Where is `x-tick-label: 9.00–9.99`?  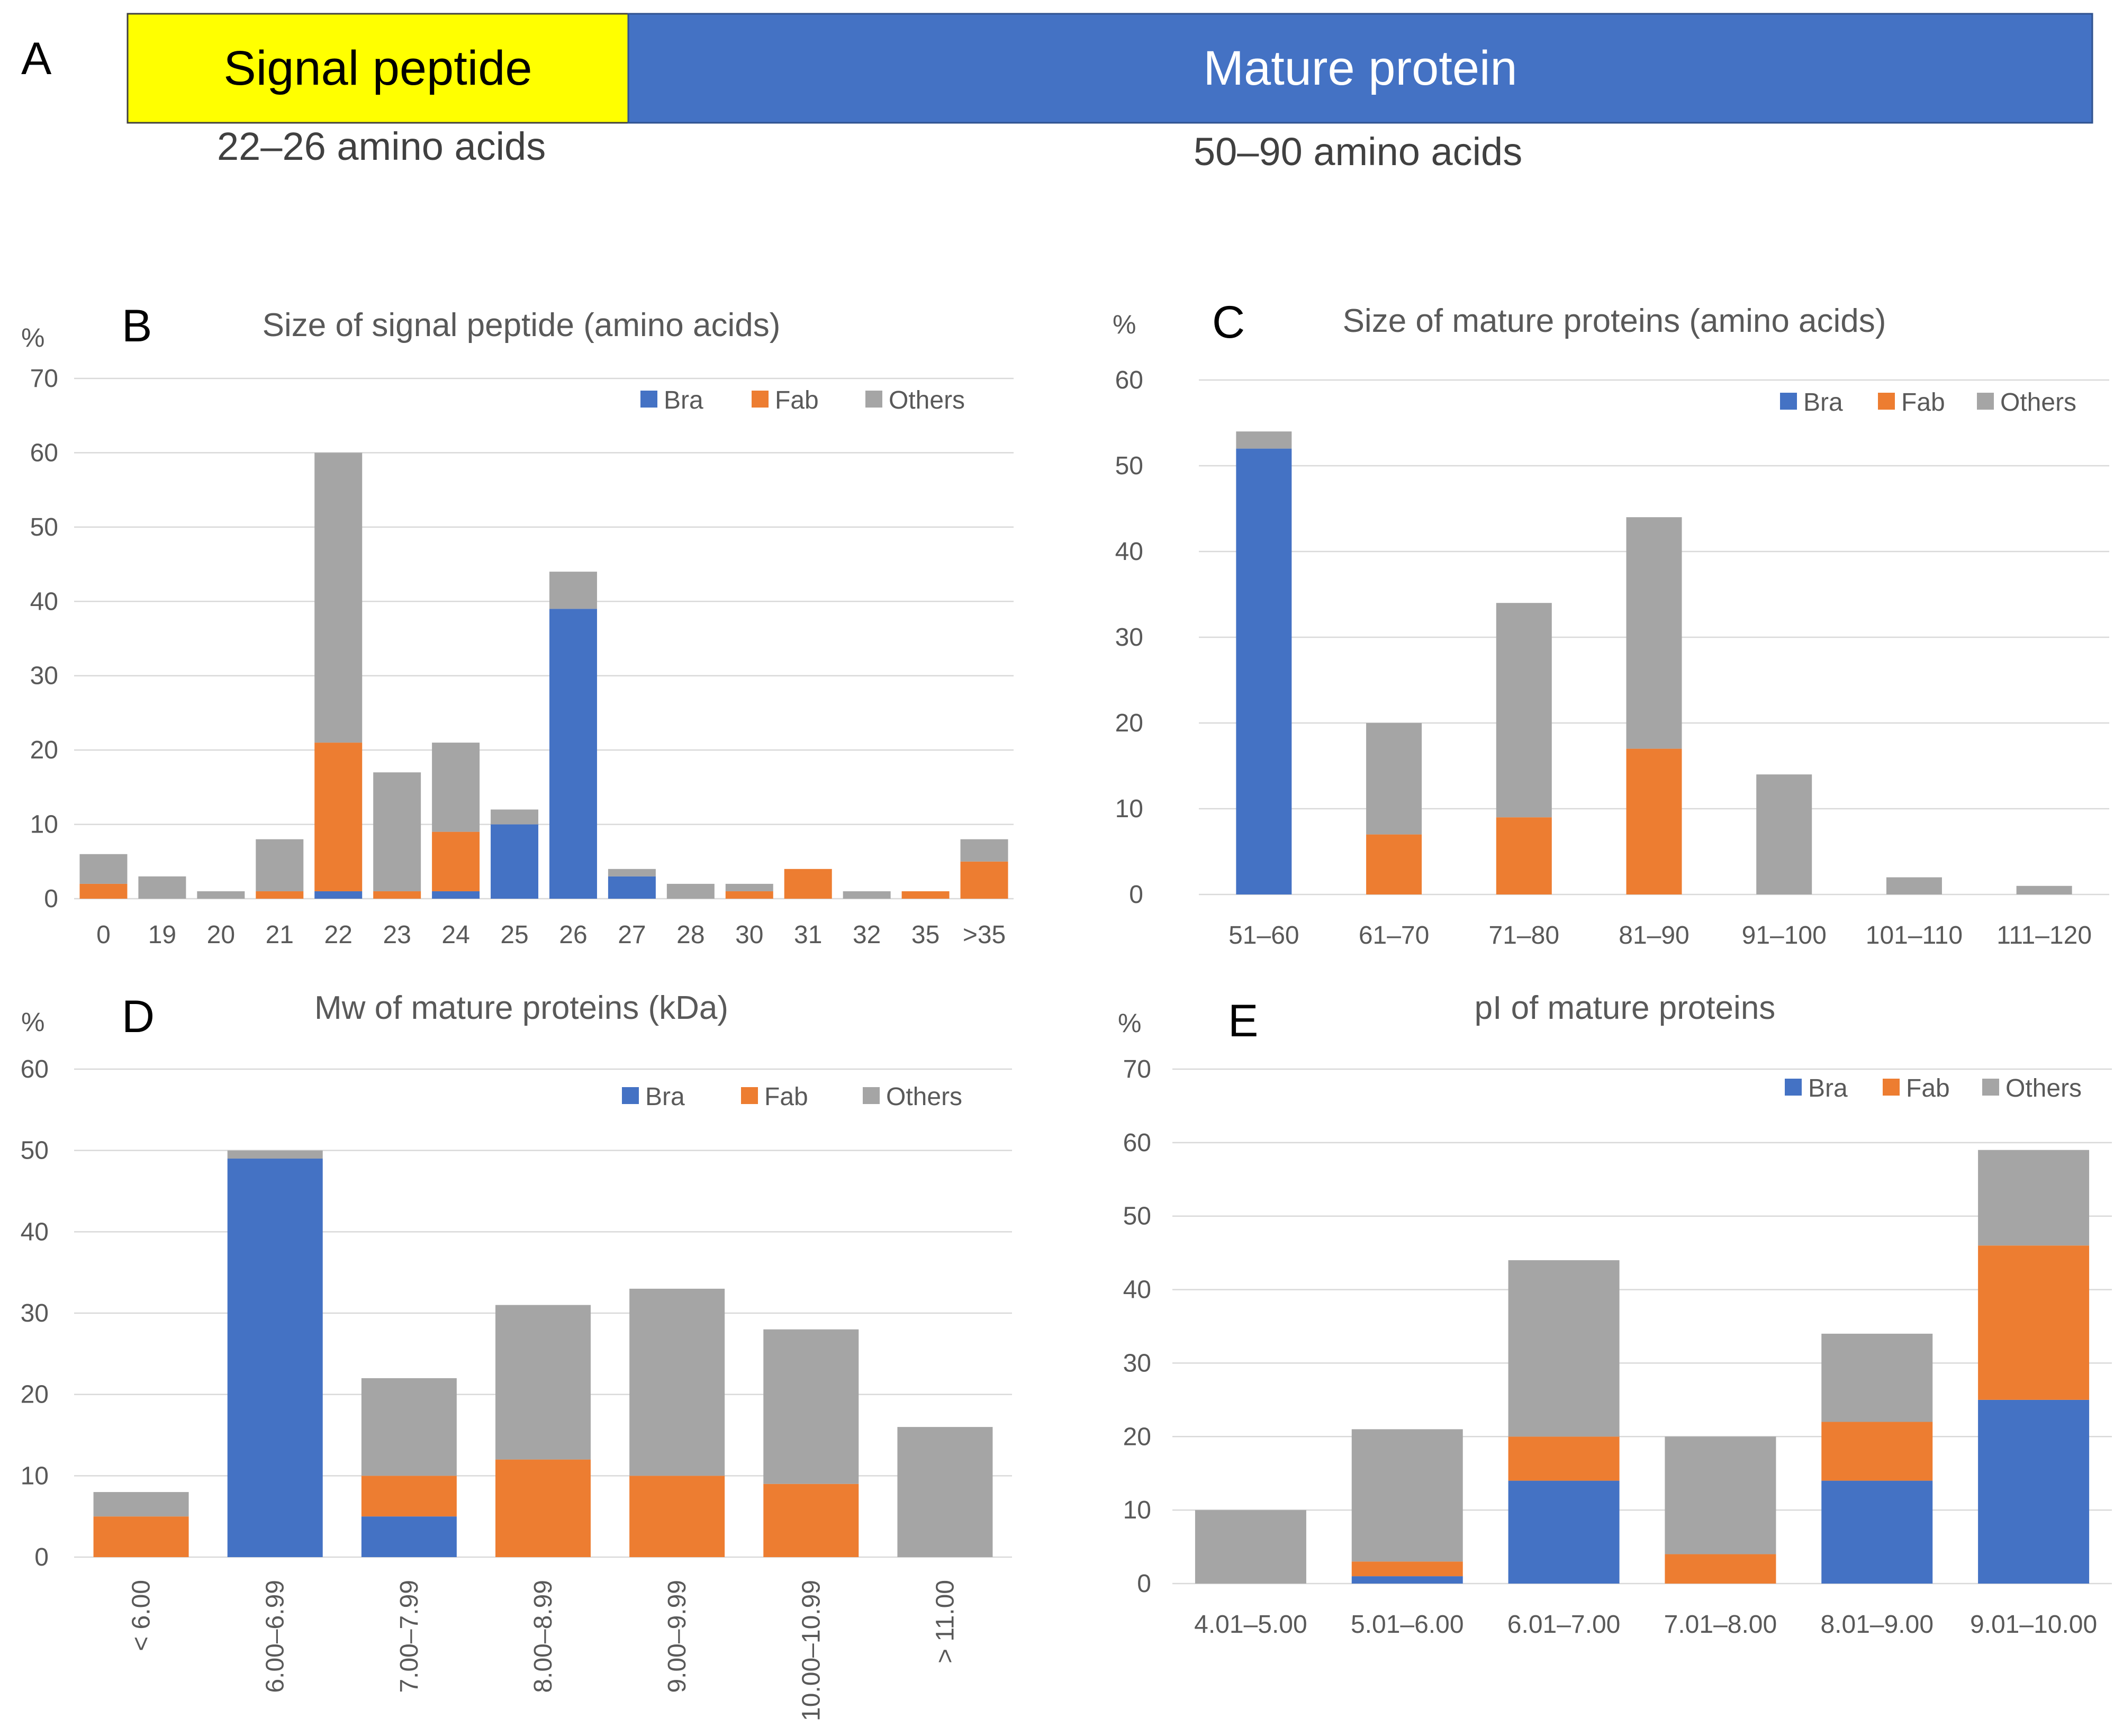 x-tick-label: 9.00–9.99 is located at coordinates (677, 1637).